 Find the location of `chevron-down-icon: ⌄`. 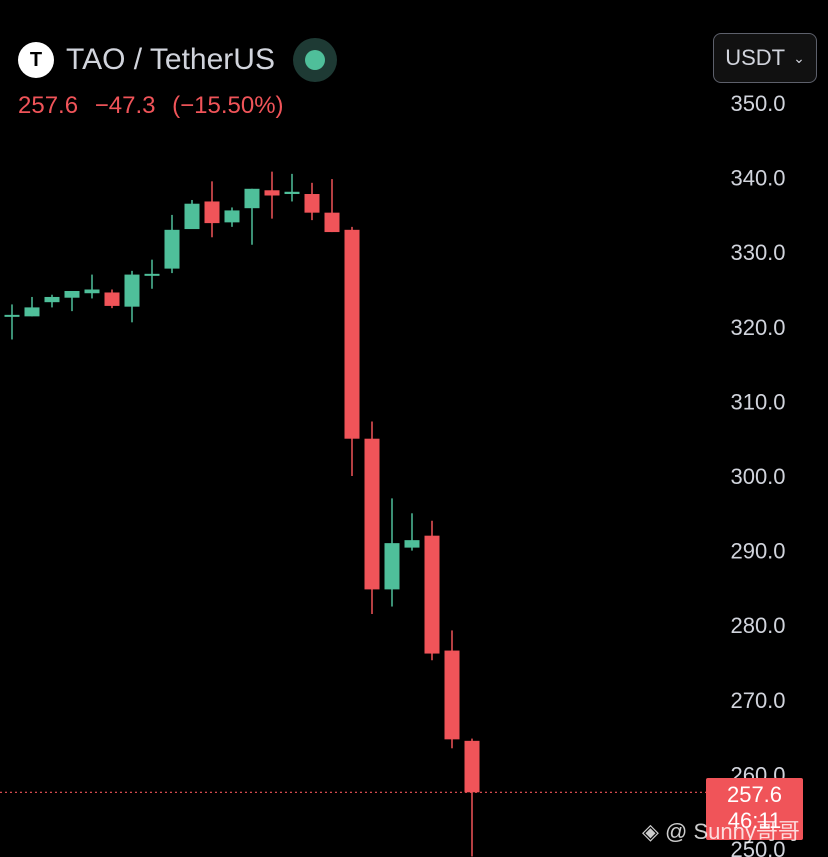

chevron-down-icon: ⌄ is located at coordinates (799, 57).